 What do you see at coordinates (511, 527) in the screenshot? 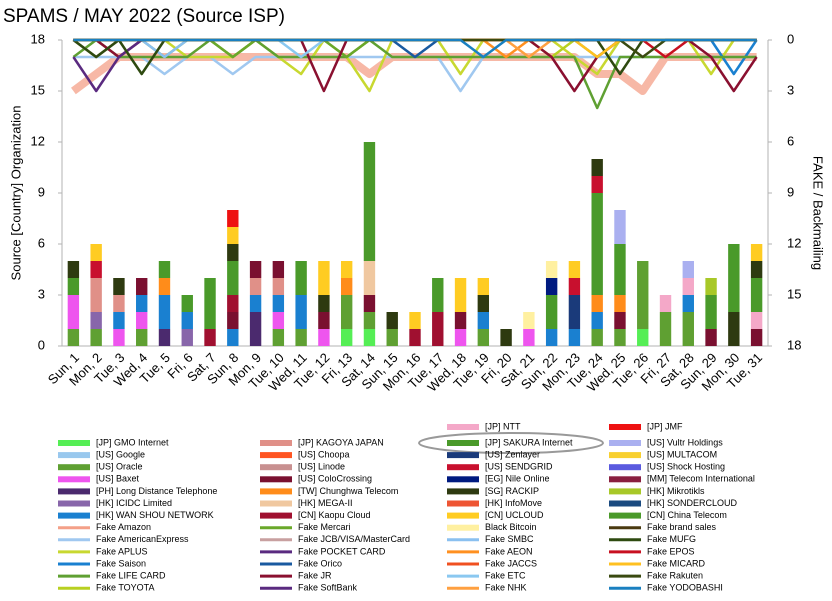
I see `legend-label: Black Bitcoin` at bounding box center [511, 527].